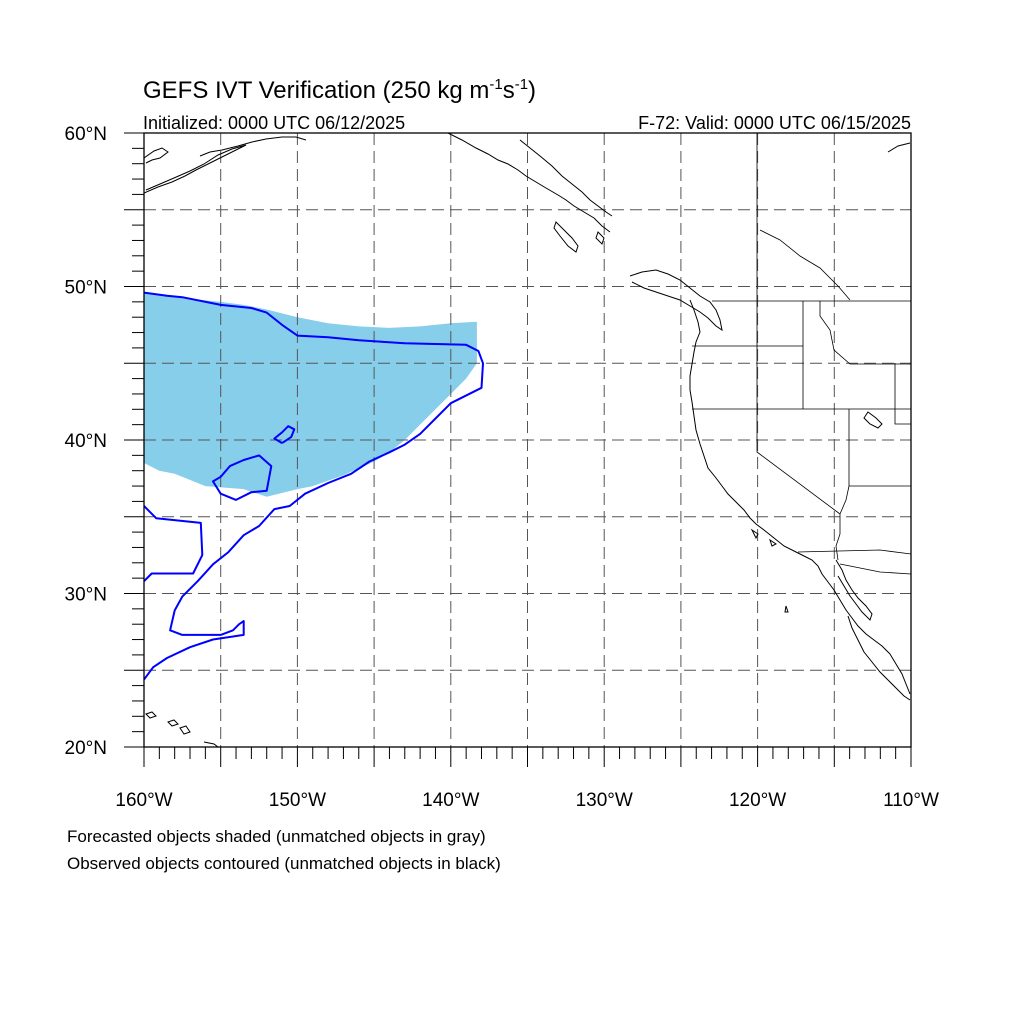 This screenshot has height=1024, width=1024. I want to click on lat-label: 40°N, so click(86, 441).